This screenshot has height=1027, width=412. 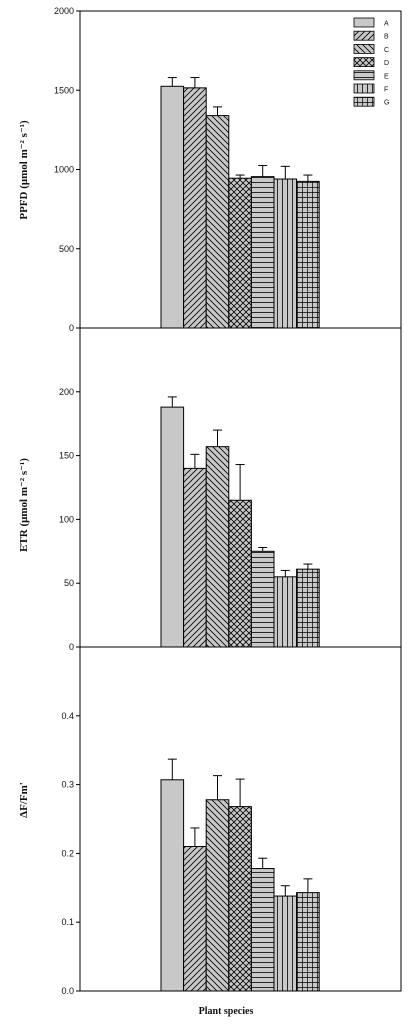 I want to click on legend-label-A: A, so click(x=386, y=24).